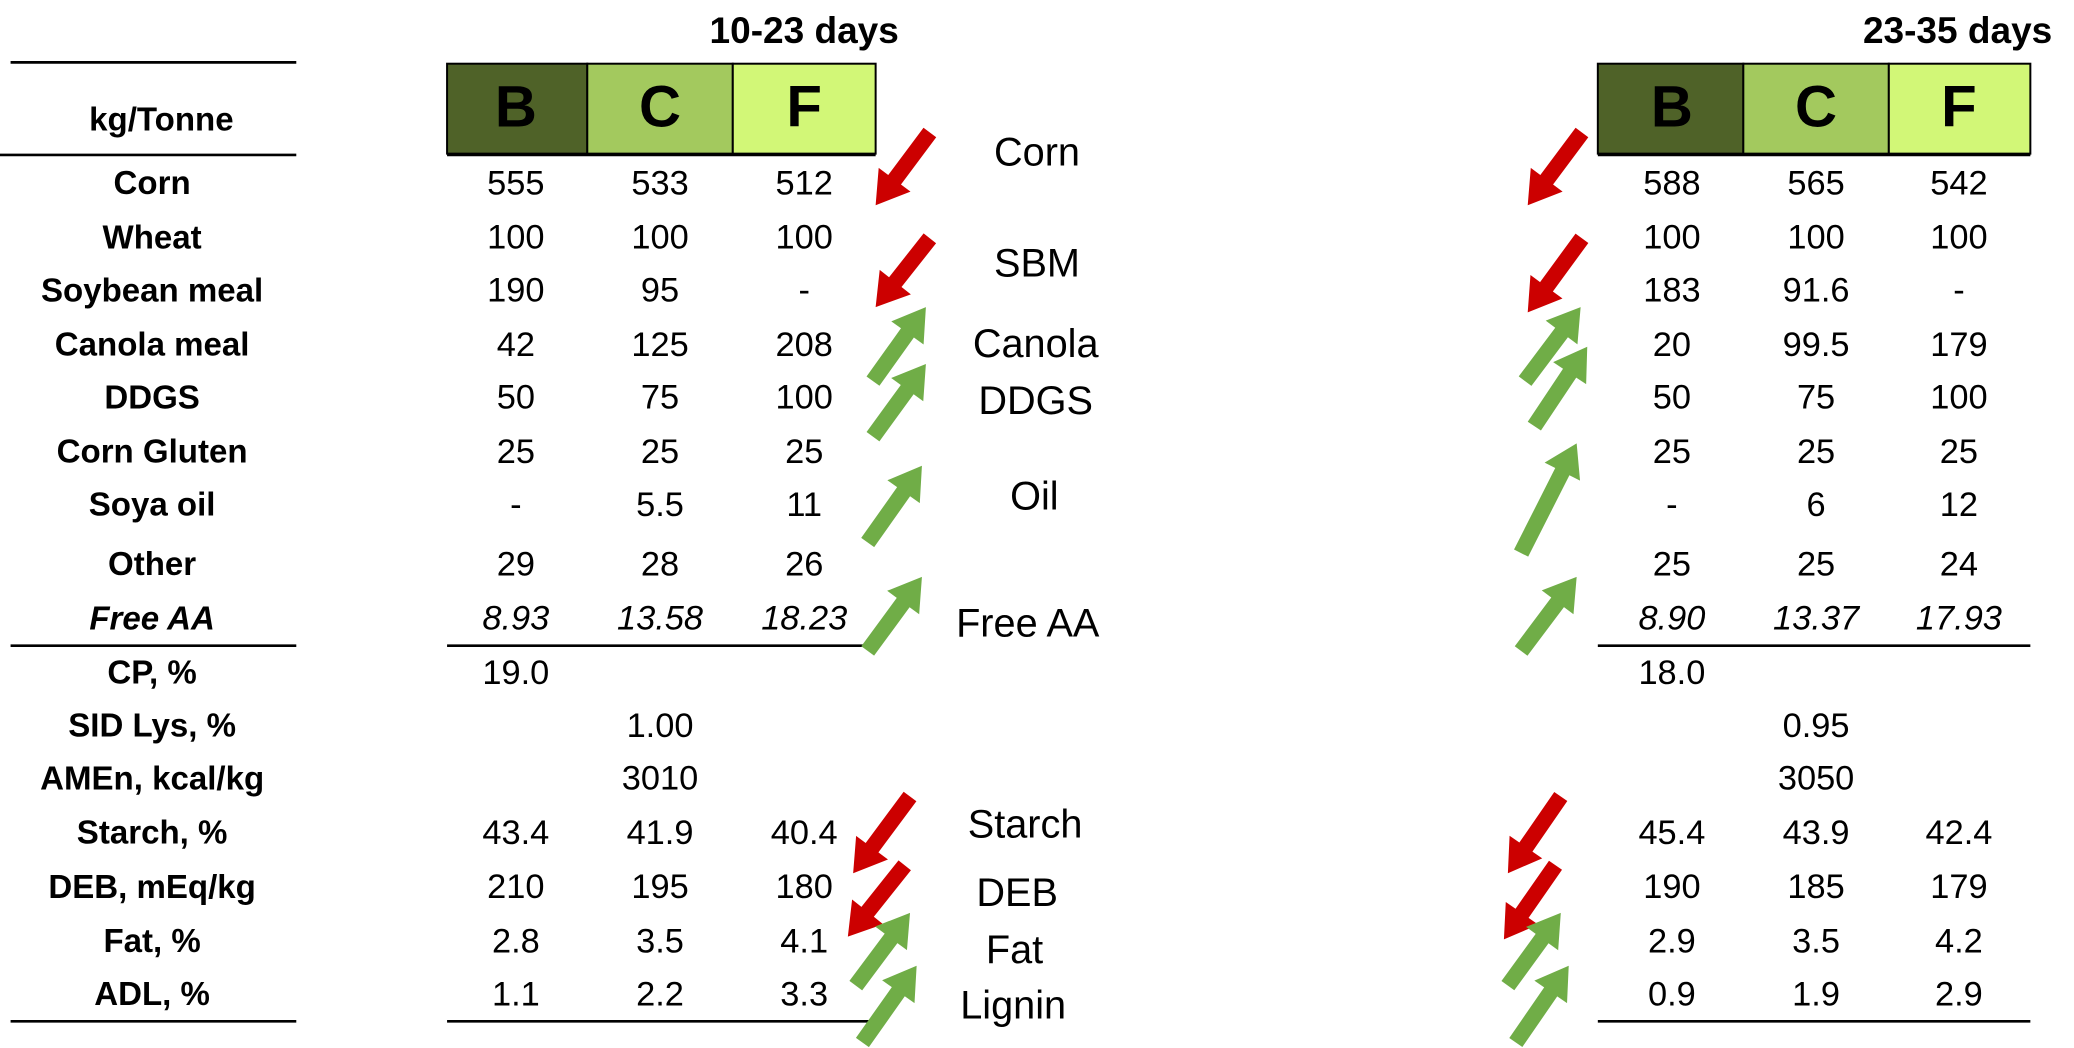 This screenshot has width=2074, height=1048. What do you see at coordinates (1013, 1006) in the screenshot?
I see `change-label: Lignin` at bounding box center [1013, 1006].